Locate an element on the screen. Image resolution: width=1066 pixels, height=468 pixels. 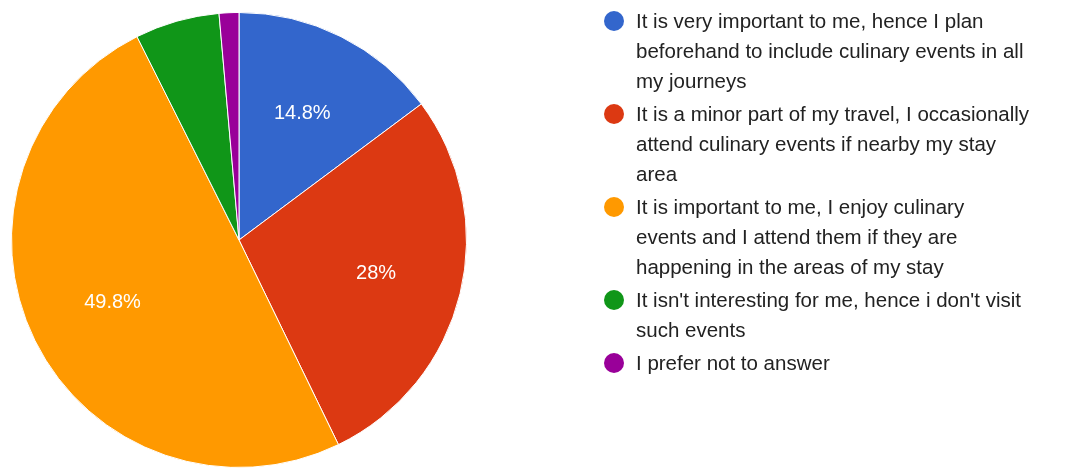
legend-label: It is important to me, I enjoy culinary events and I attend them if they are happening in the areas of my stay is located at coordinates (801, 237).